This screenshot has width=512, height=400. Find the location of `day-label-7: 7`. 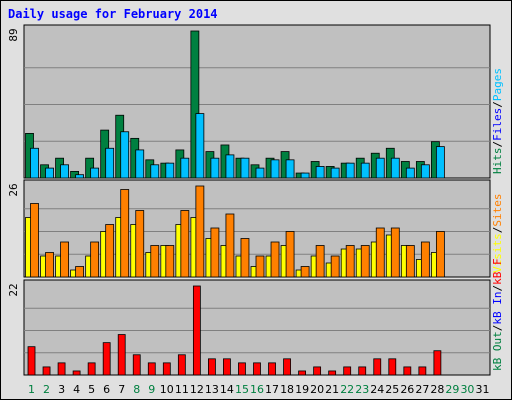

day-label-7: 7 is located at coordinates (121, 389).